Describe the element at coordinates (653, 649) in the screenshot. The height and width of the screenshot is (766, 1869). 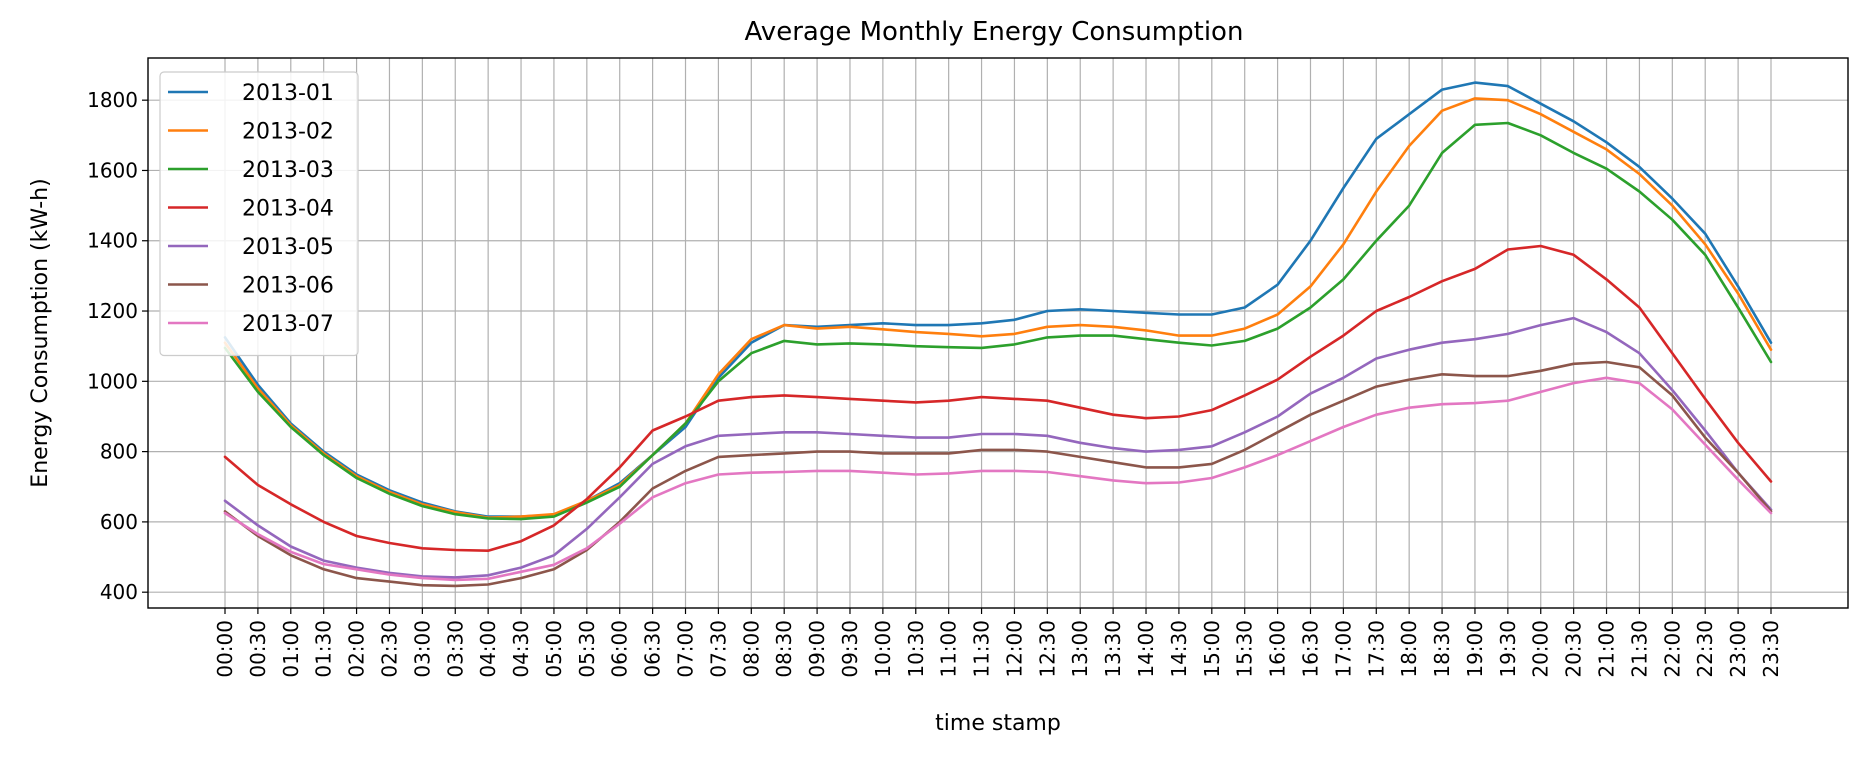
I see `x-tick-label: 06:30` at that location.